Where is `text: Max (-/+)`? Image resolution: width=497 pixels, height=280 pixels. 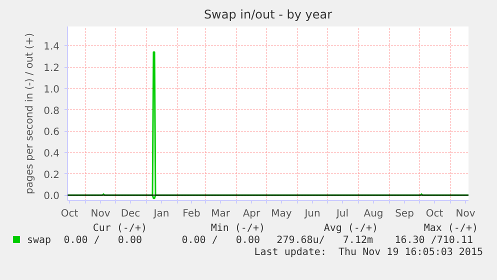
text: Max (-/+) is located at coordinates (451, 229).